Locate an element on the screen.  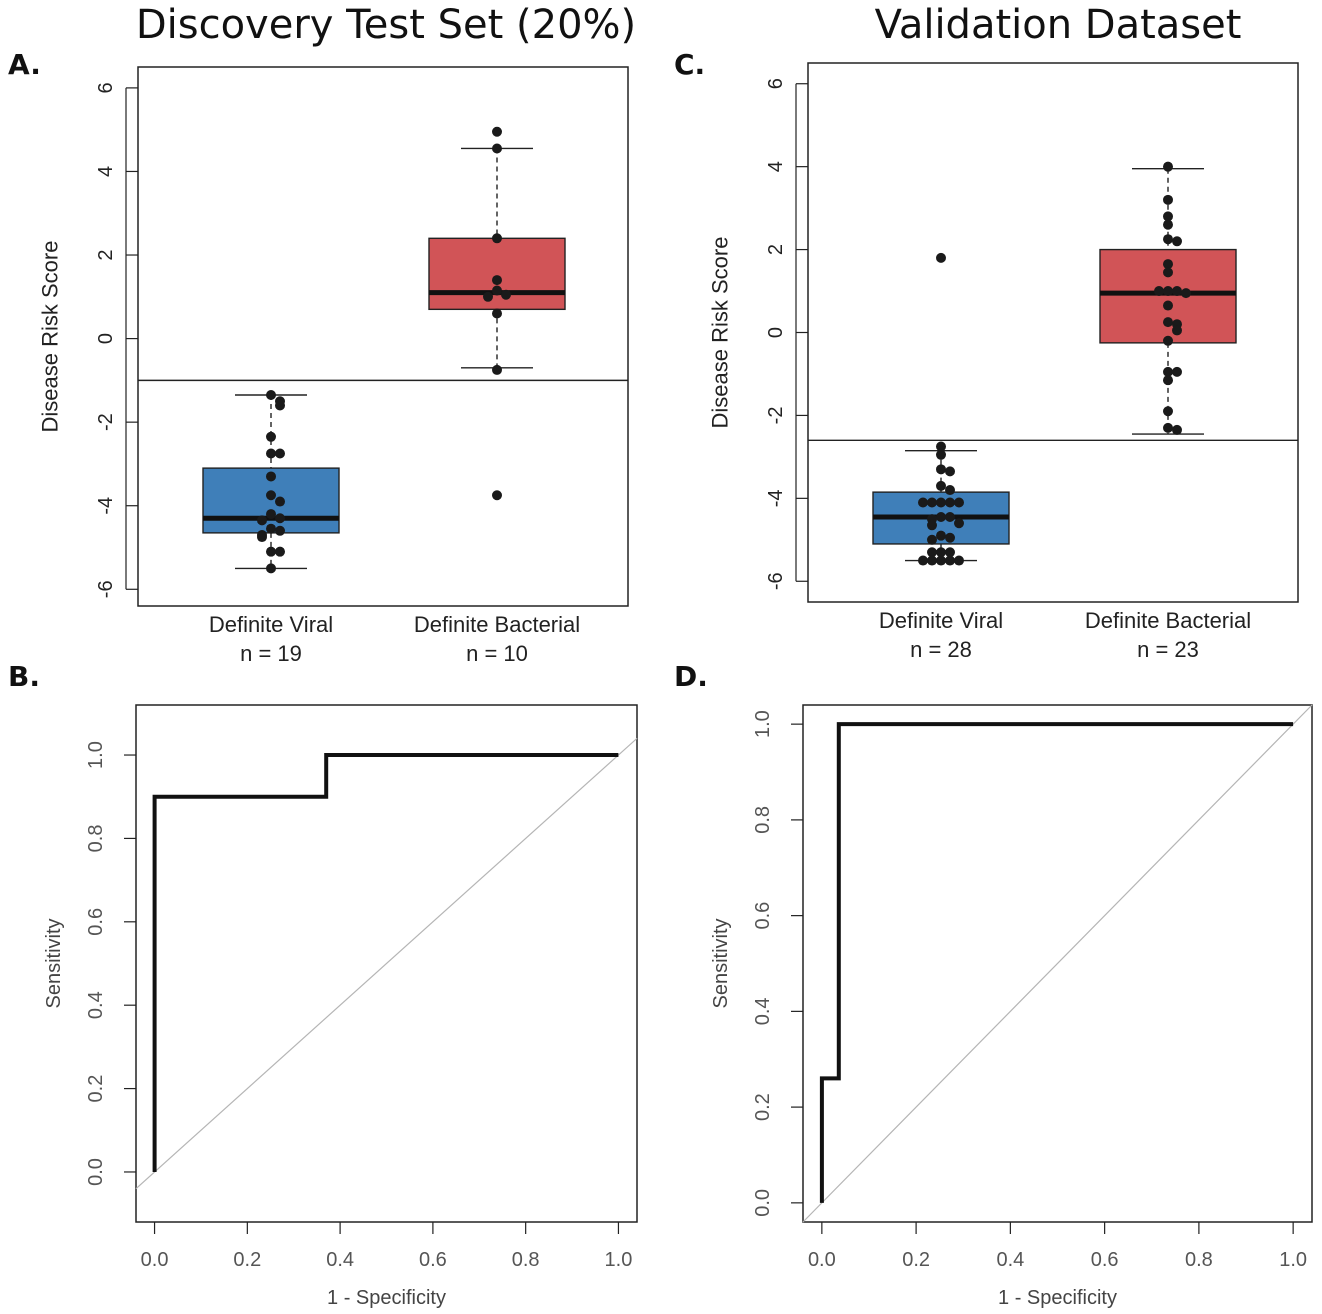
x-tick-label: 0.6 is located at coordinates (1105, 1260).